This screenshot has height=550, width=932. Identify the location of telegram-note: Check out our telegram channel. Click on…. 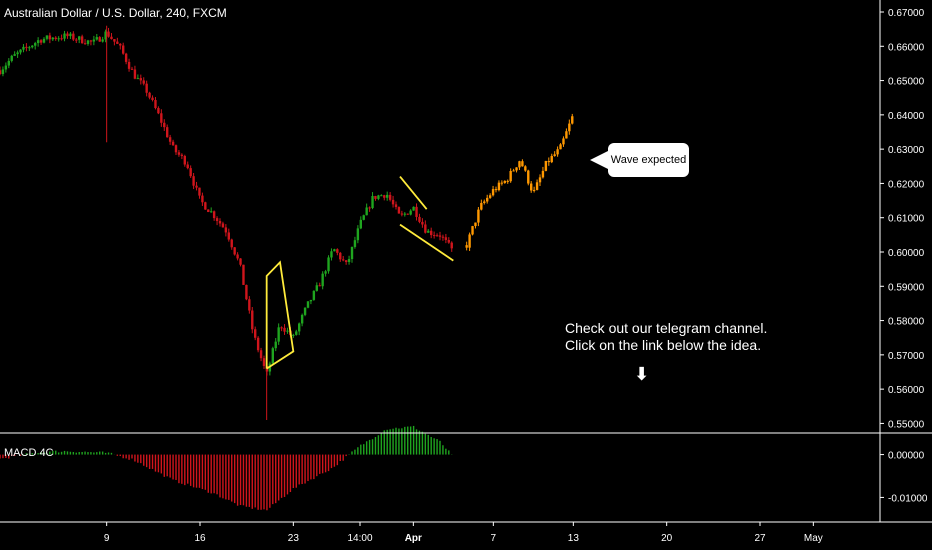
(666, 337).